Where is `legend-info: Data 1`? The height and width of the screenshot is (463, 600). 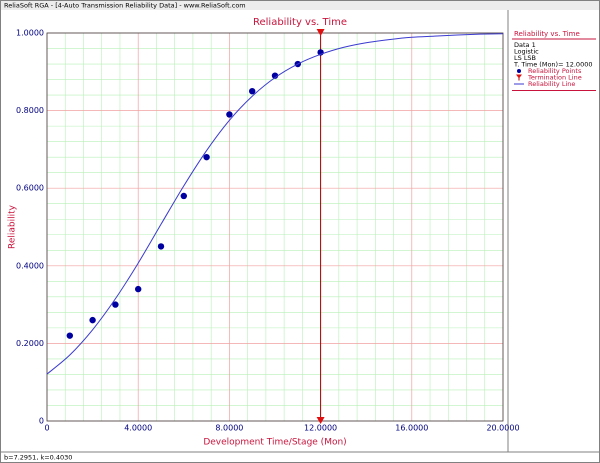 legend-info: Data 1 is located at coordinates (525, 45).